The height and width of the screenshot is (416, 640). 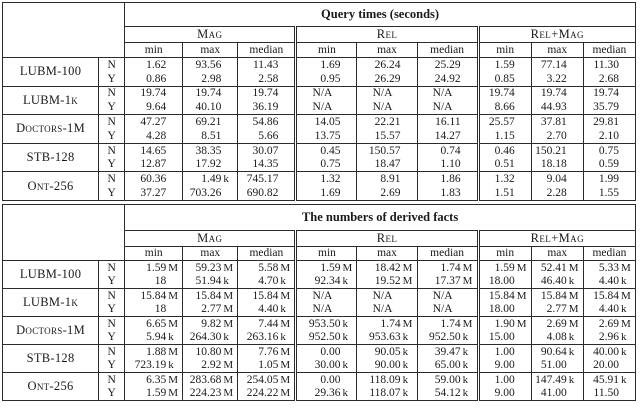 What do you see at coordinates (50, 302) in the screenshot?
I see `dataset-label: LUBM-1k` at bounding box center [50, 302].